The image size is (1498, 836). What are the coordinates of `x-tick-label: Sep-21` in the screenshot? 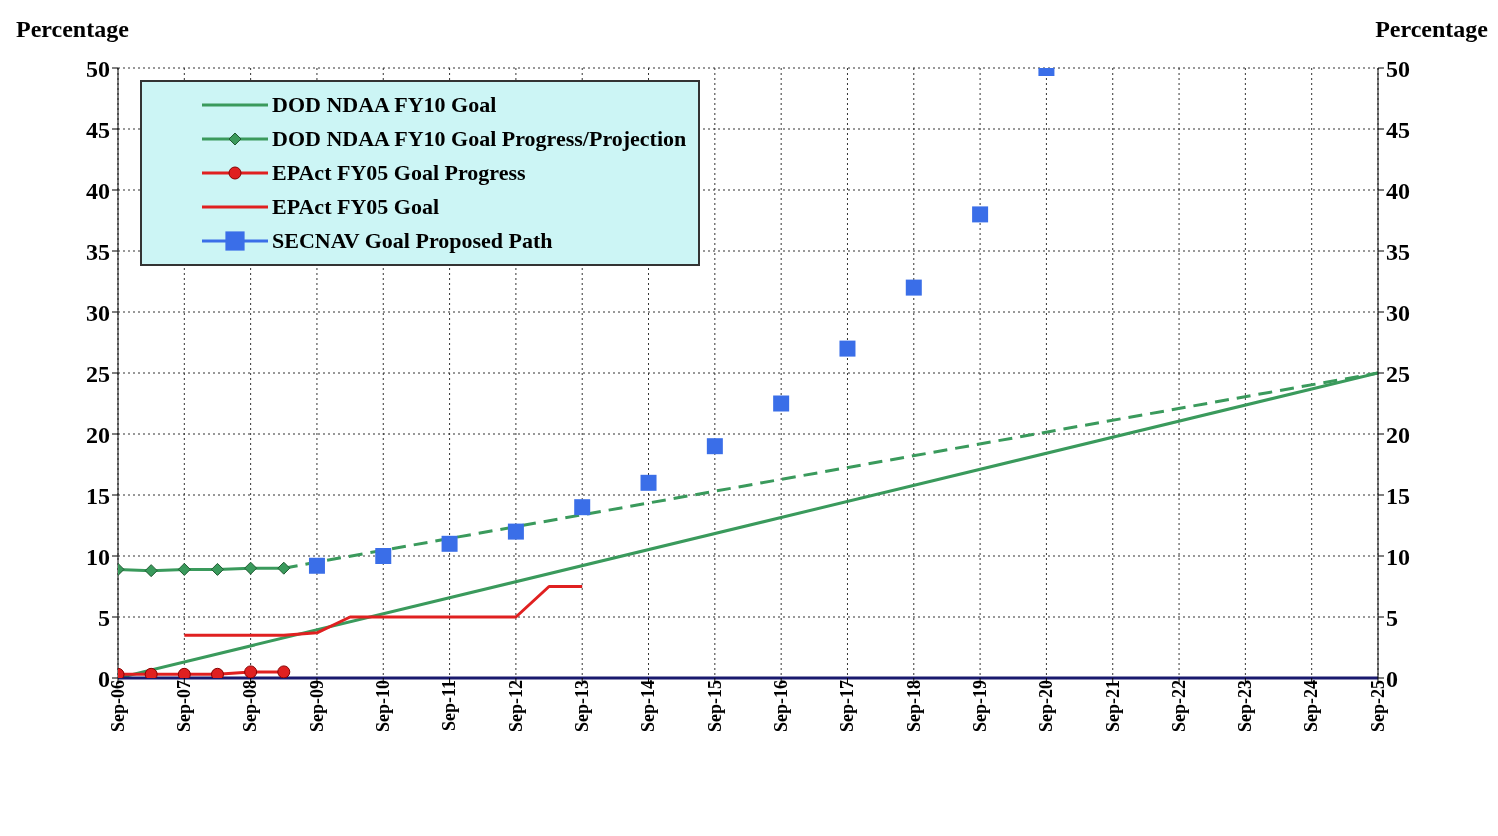 It's located at (1112, 706).